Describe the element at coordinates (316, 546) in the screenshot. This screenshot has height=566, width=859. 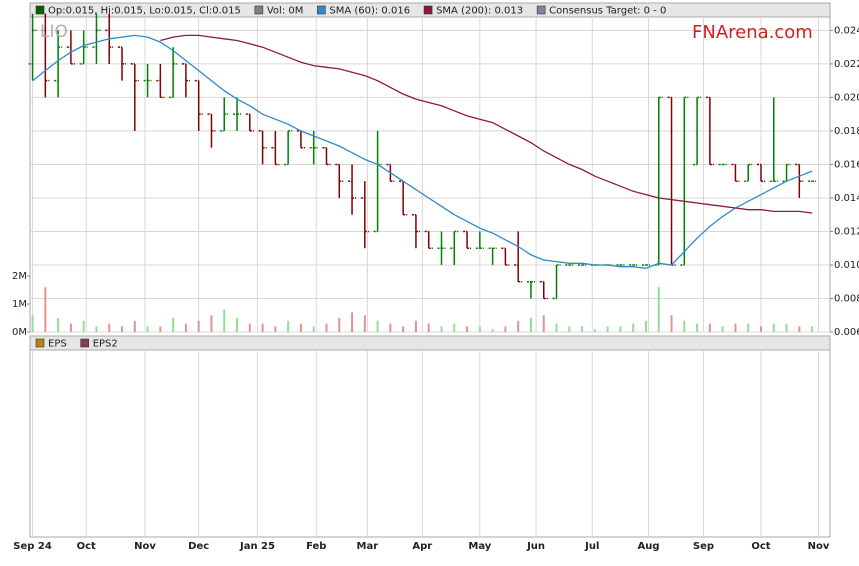
I see `x-tick-label: Feb` at that location.